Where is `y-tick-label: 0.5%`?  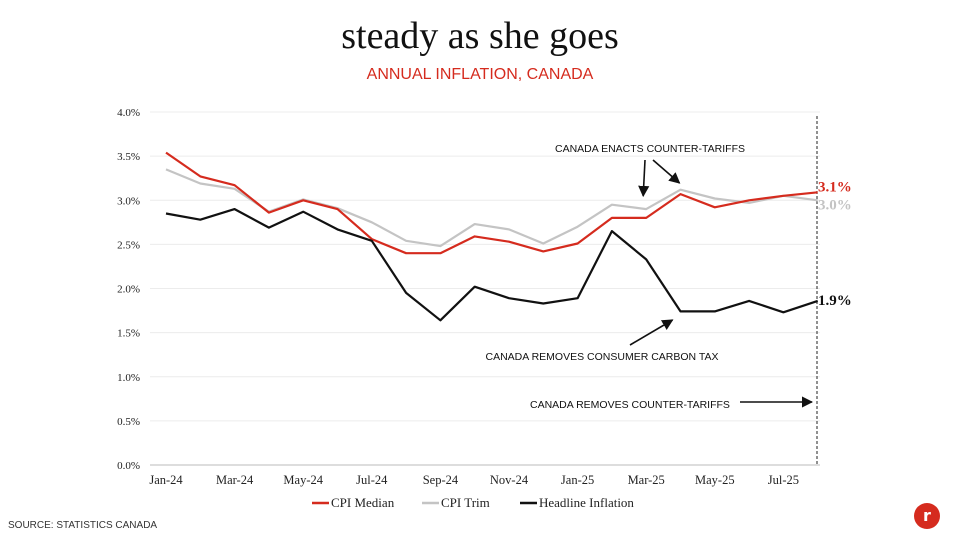
y-tick-label: 0.5% is located at coordinates (128, 422).